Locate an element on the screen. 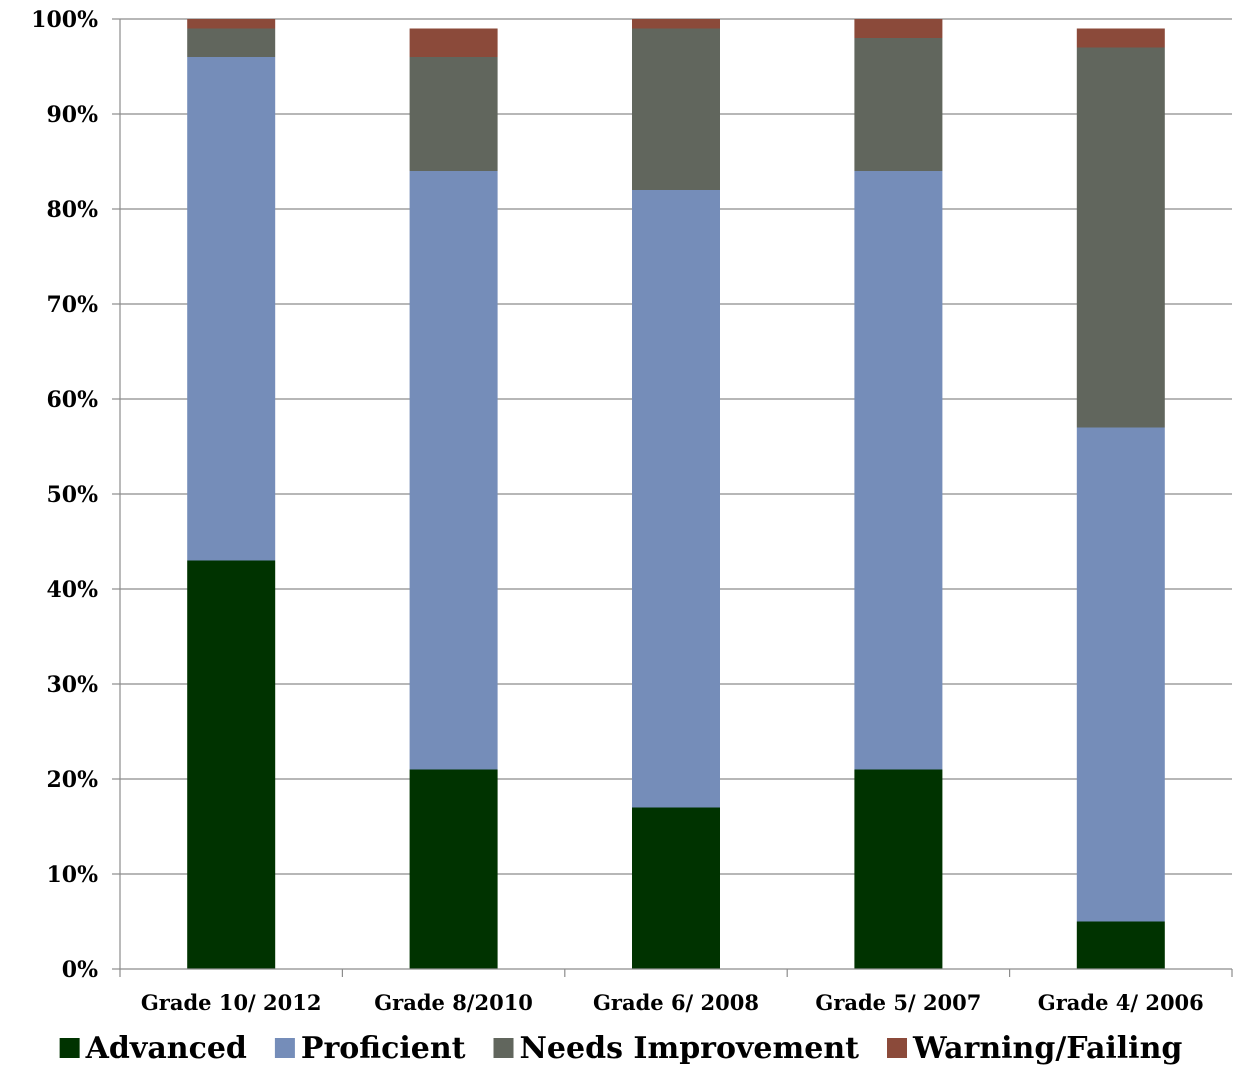 The width and height of the screenshot is (1242, 1075). y-tick-label: 30% is located at coordinates (72, 685).